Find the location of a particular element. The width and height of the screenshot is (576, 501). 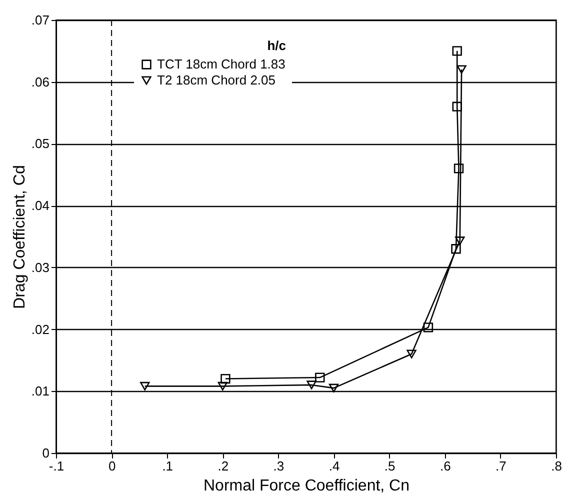

x-tick-label: .5 is located at coordinates (390, 466).